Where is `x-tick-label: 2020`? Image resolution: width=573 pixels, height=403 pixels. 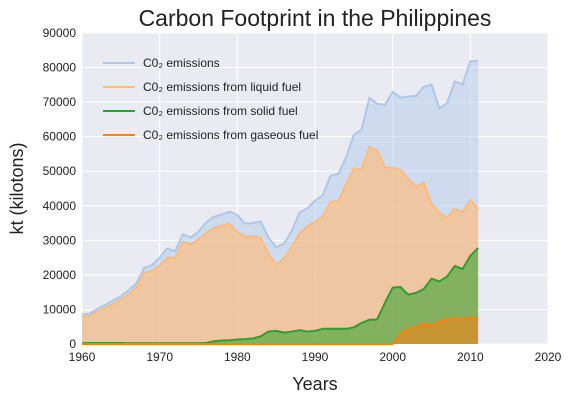
x-tick-label: 2020 is located at coordinates (548, 357).